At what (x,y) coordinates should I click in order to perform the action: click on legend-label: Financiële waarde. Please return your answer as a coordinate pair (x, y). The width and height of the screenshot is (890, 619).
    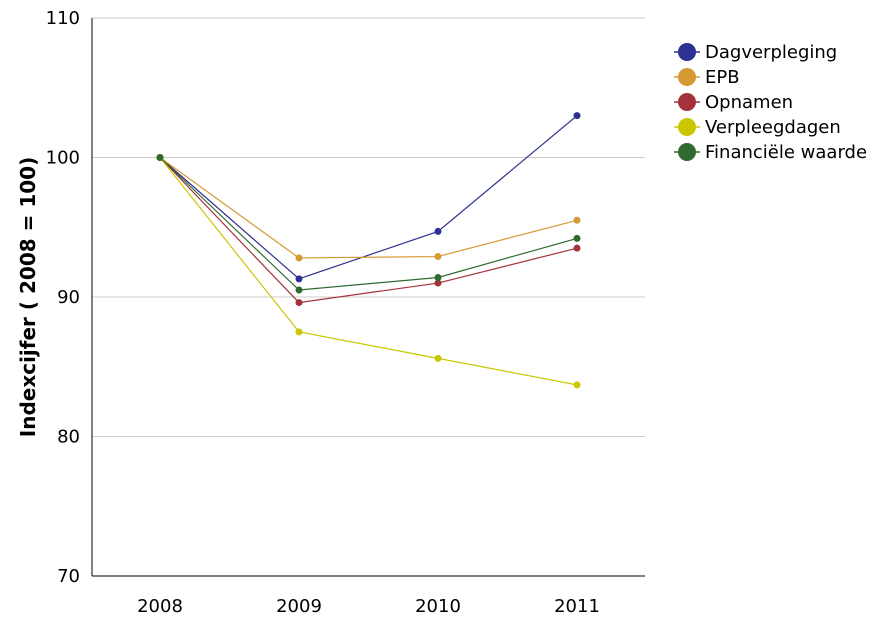
    Looking at the image, I should click on (786, 152).